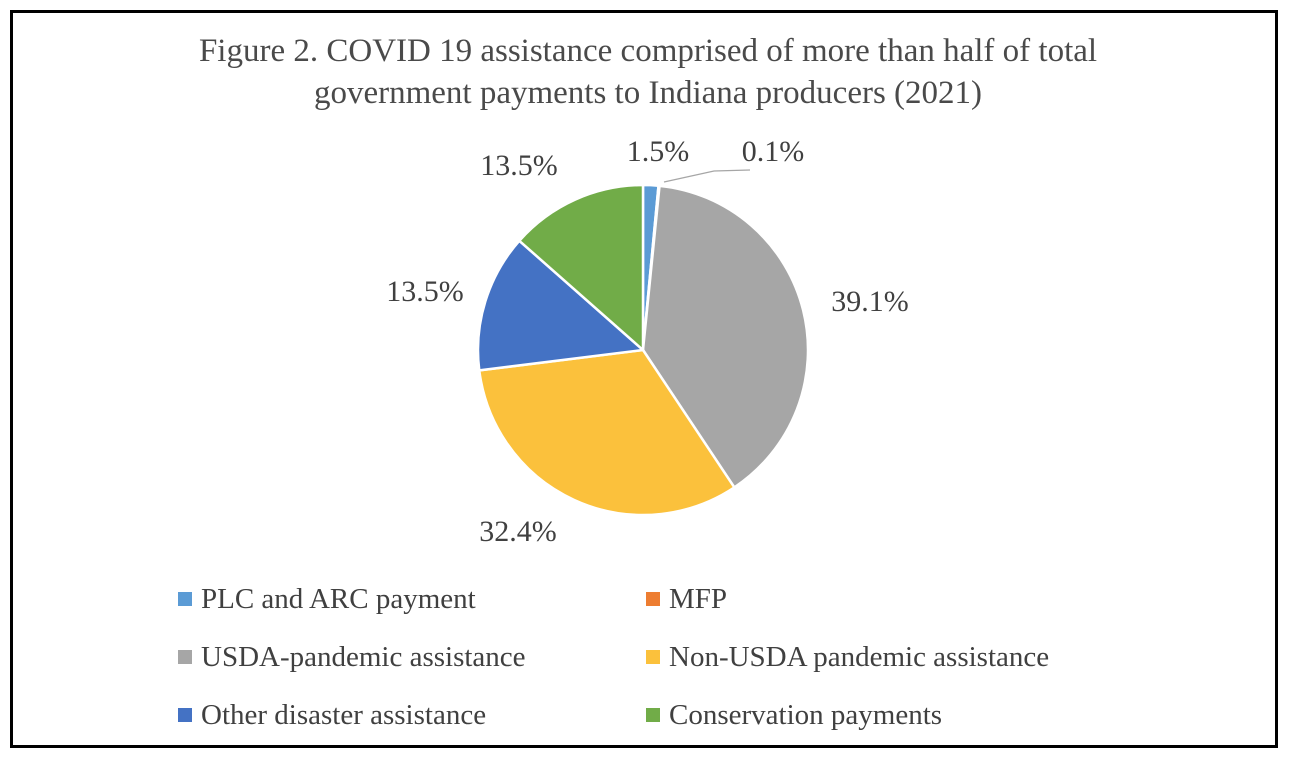 The height and width of the screenshot is (762, 1296). What do you see at coordinates (344, 715) in the screenshot?
I see `legend-label: Other disaster assistance` at bounding box center [344, 715].